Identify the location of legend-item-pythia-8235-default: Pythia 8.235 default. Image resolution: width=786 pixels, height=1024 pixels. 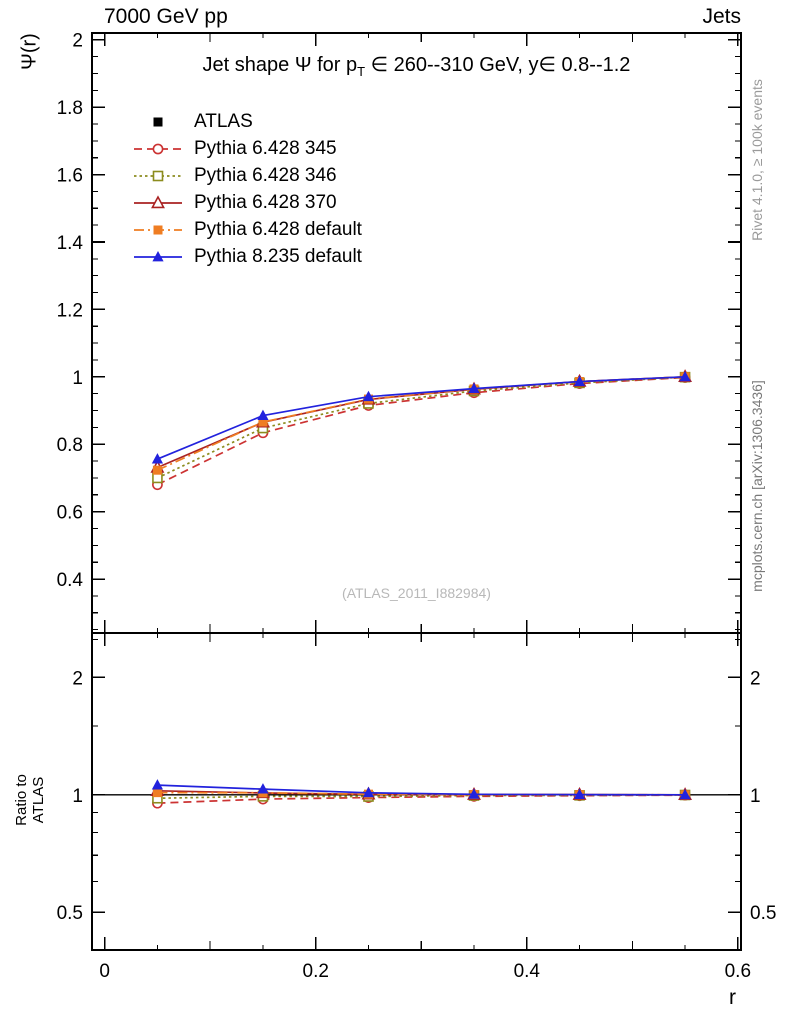
(247, 256).